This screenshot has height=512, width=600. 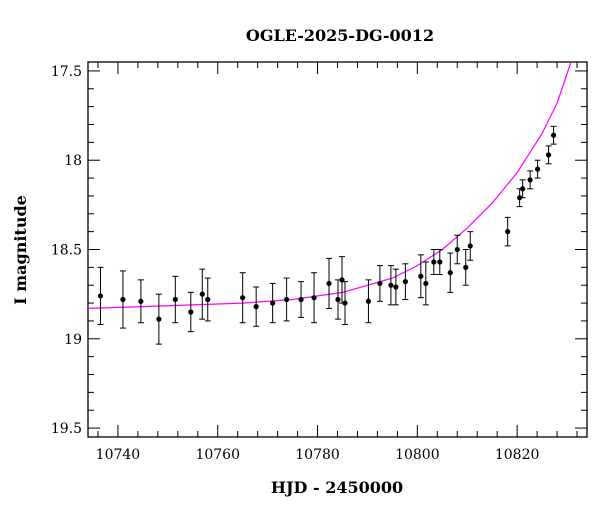 What do you see at coordinates (317, 455) in the screenshot?
I see `x-tick-label: 10780` at bounding box center [317, 455].